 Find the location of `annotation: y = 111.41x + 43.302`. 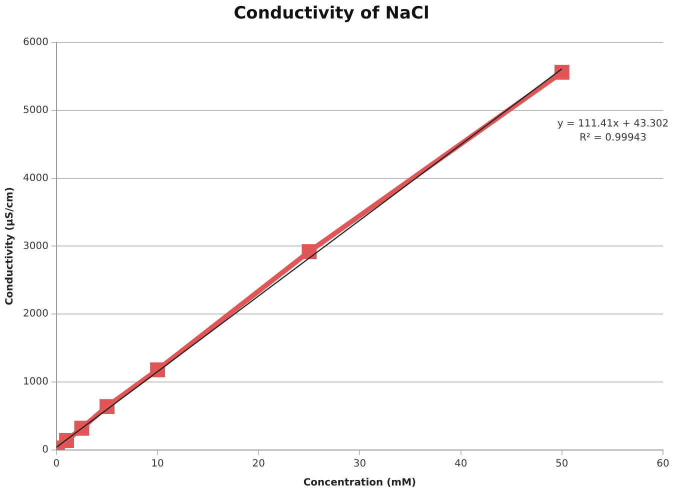

annotation: y = 111.41x + 43.302 is located at coordinates (613, 124).